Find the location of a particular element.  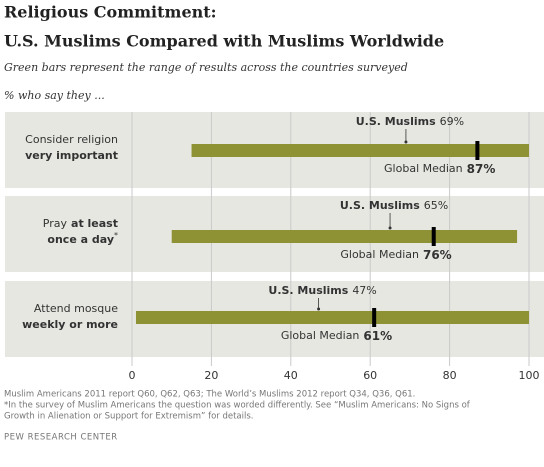

category-segment: once a day is located at coordinates (80, 239).